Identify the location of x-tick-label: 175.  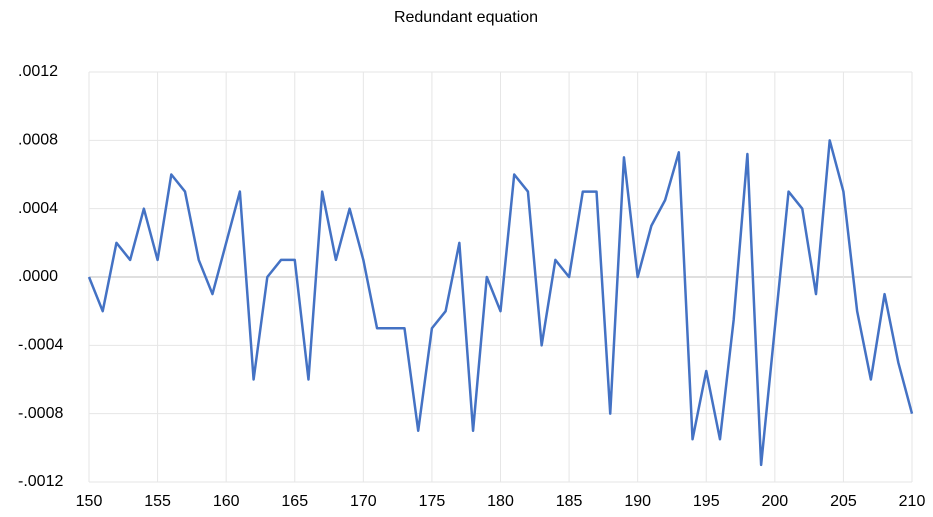
(432, 501).